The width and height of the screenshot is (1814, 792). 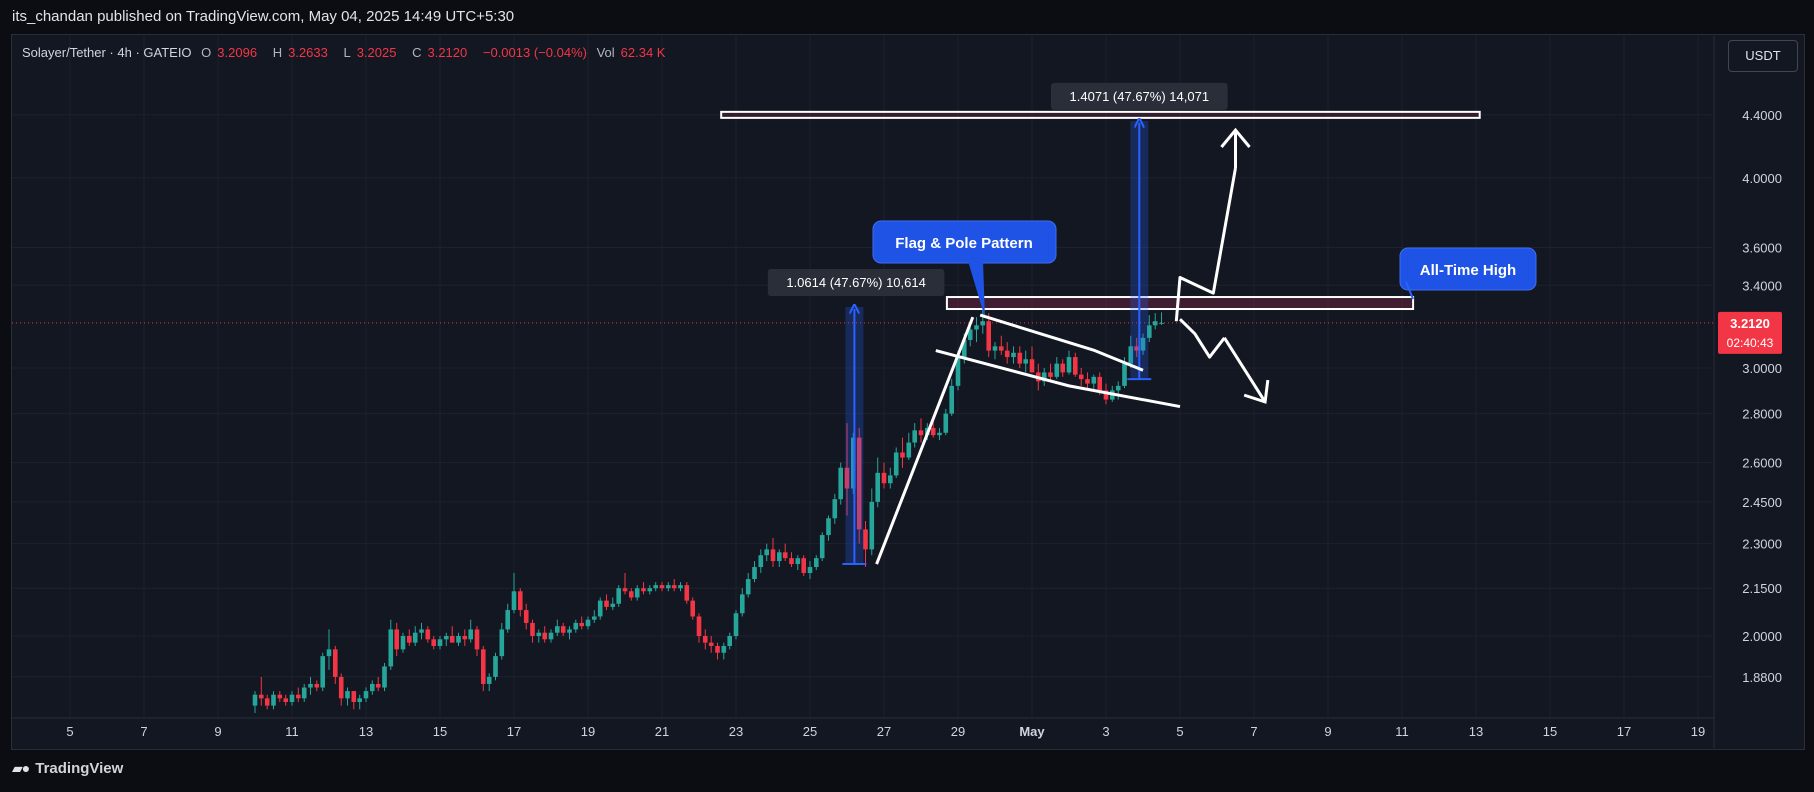 I want to click on time-tick-label: 19, so click(x=588, y=731).